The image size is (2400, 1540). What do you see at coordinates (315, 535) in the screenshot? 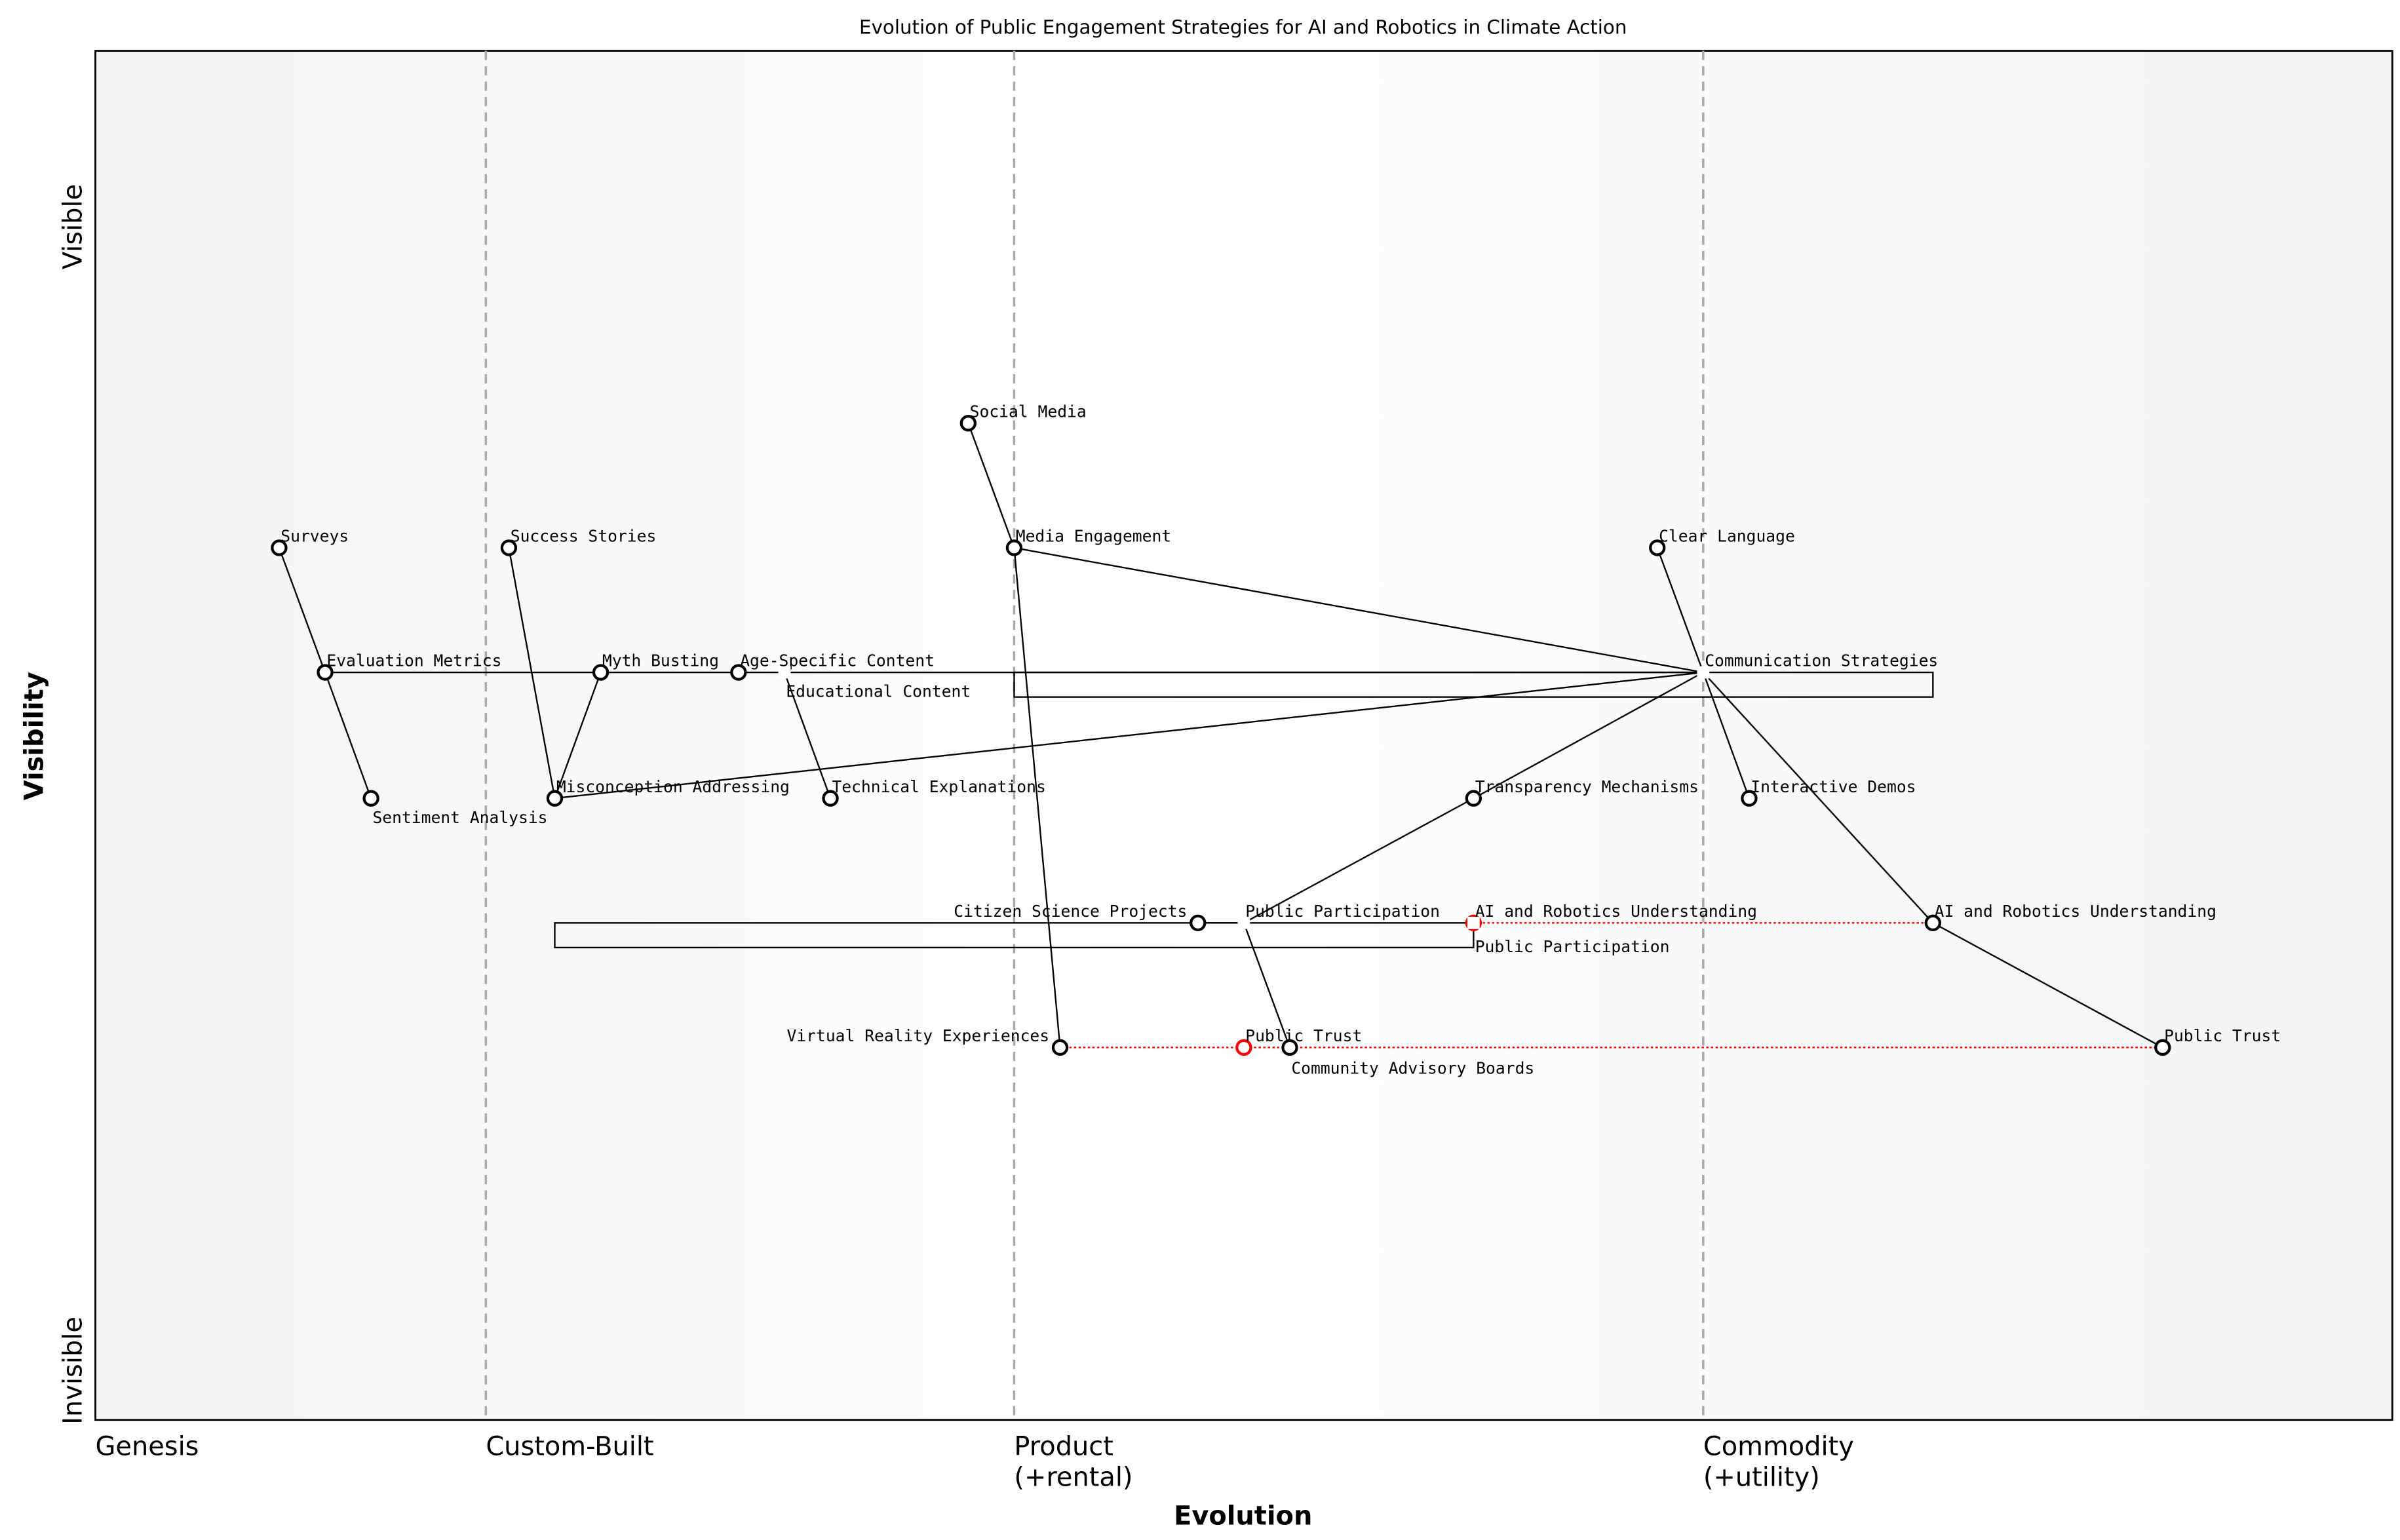
I see `component-label: Surveys` at bounding box center [315, 535].